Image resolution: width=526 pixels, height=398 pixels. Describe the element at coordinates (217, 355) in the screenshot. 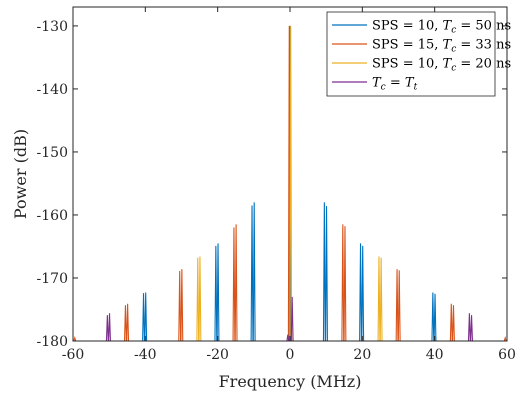

I see `x-tick-label: -20` at that location.